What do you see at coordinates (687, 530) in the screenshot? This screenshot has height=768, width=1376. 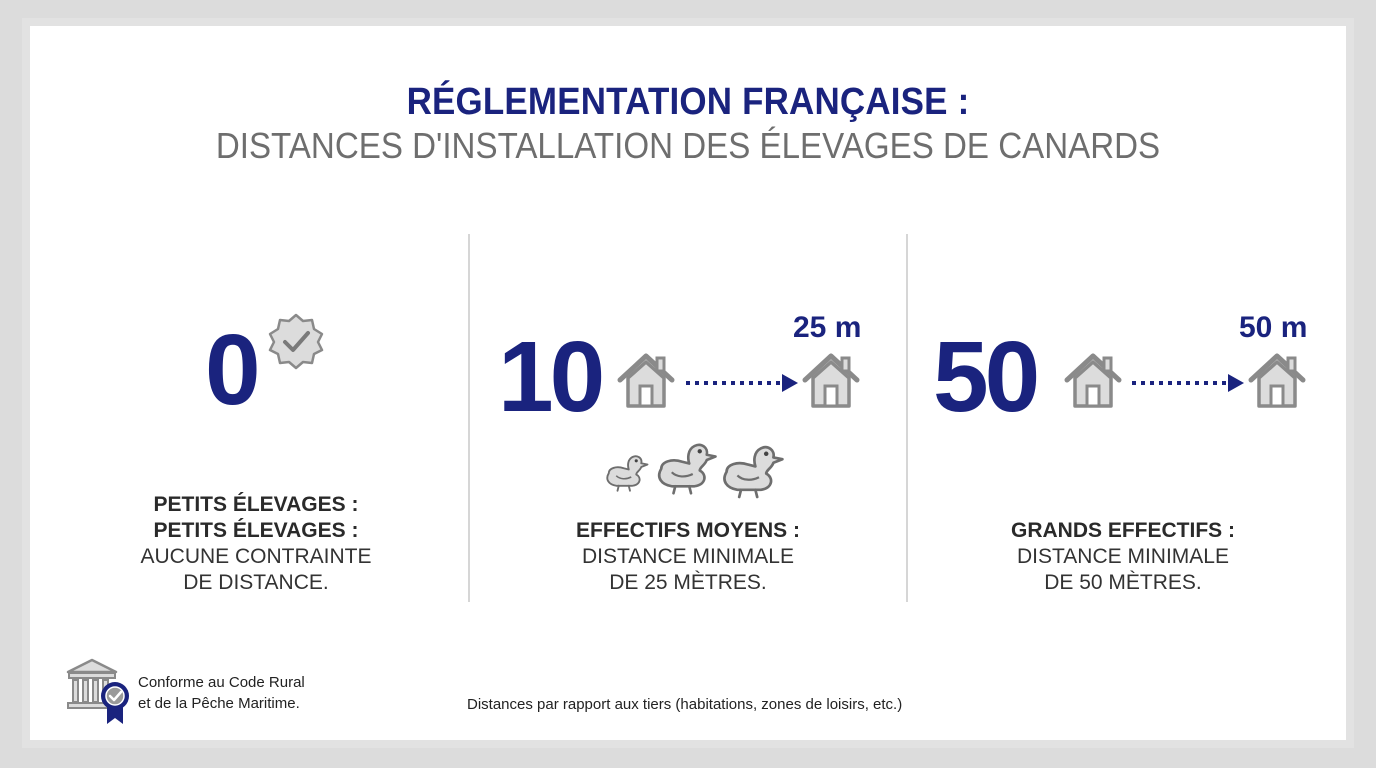 I see `heading-line: EFFECTIFS MOYENS :` at bounding box center [687, 530].